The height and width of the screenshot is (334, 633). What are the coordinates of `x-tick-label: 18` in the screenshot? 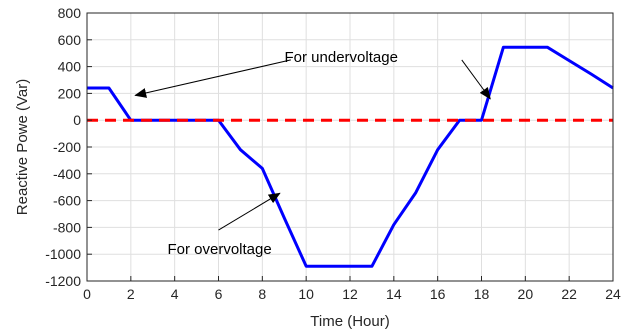 It's located at (482, 294).